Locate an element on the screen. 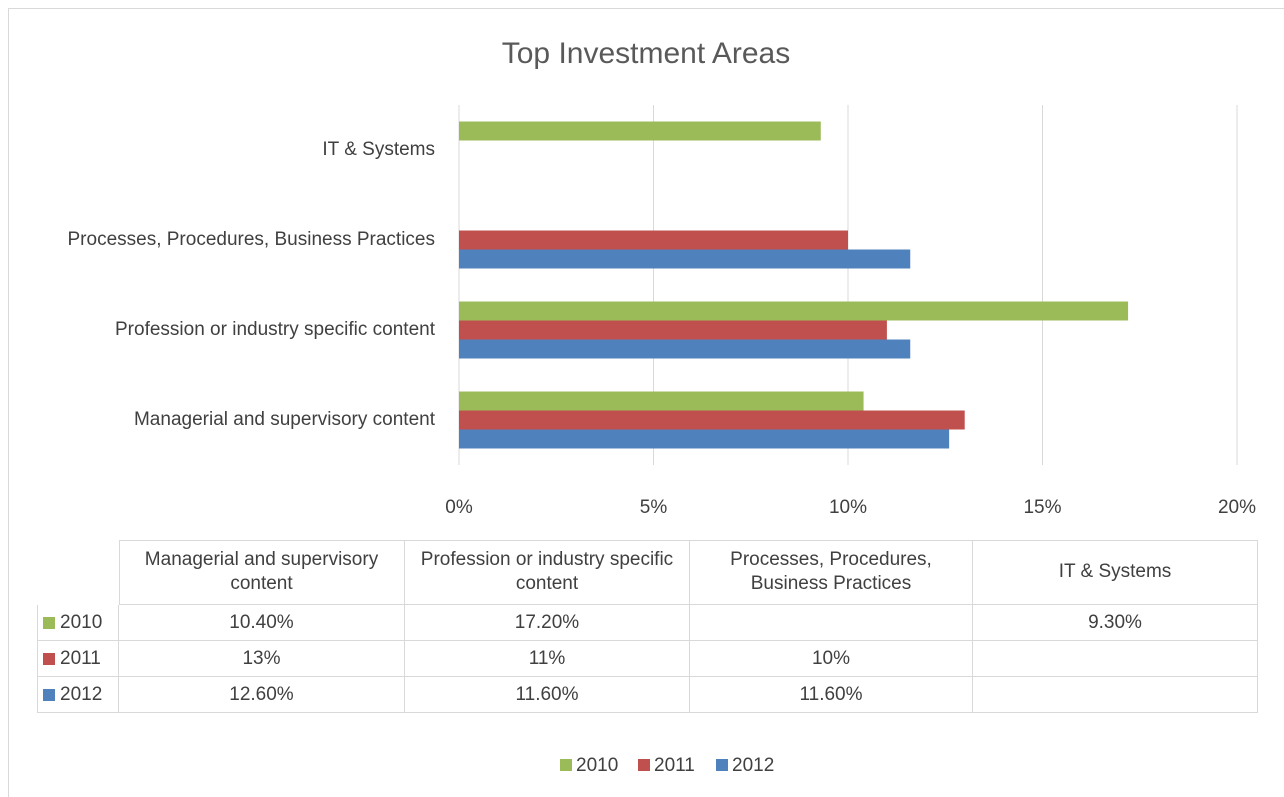  table-cell: 10.40% is located at coordinates (262, 623).